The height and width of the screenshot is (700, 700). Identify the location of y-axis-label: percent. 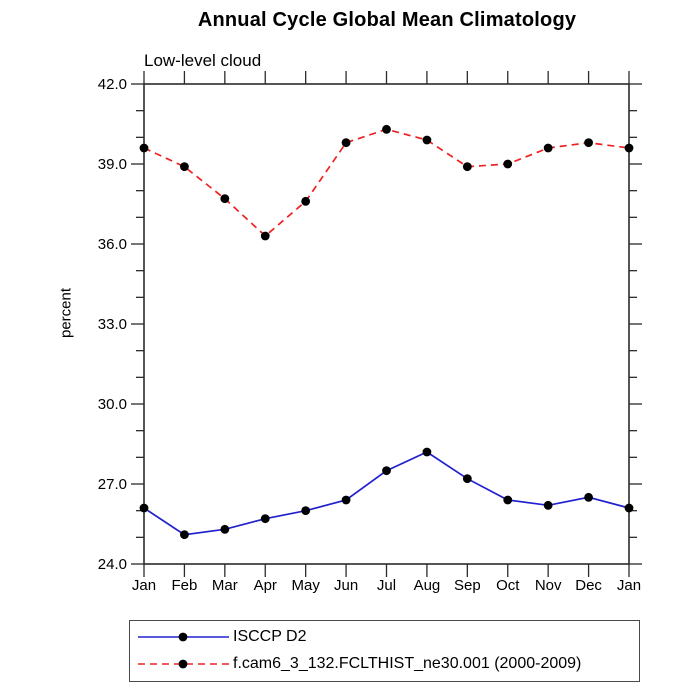
(66, 313).